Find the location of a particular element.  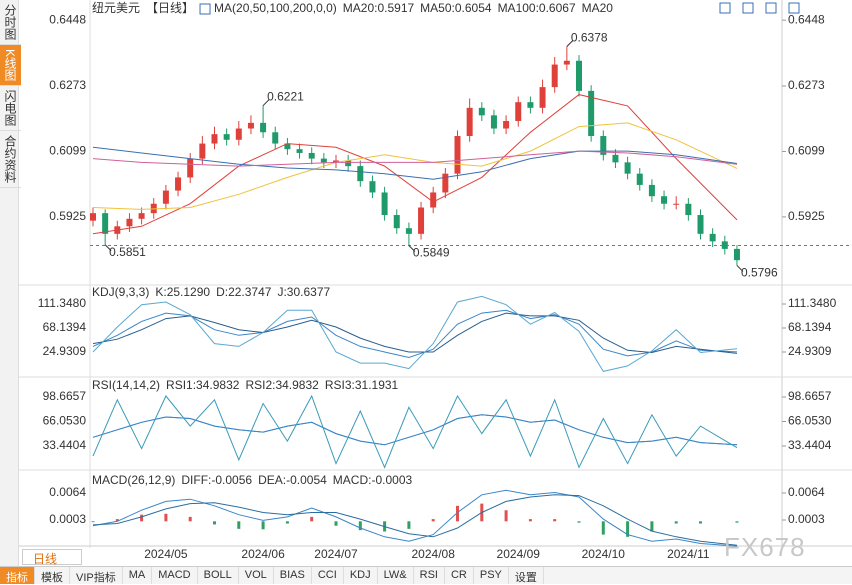

annotation-label: 0.6378 is located at coordinates (589, 38).